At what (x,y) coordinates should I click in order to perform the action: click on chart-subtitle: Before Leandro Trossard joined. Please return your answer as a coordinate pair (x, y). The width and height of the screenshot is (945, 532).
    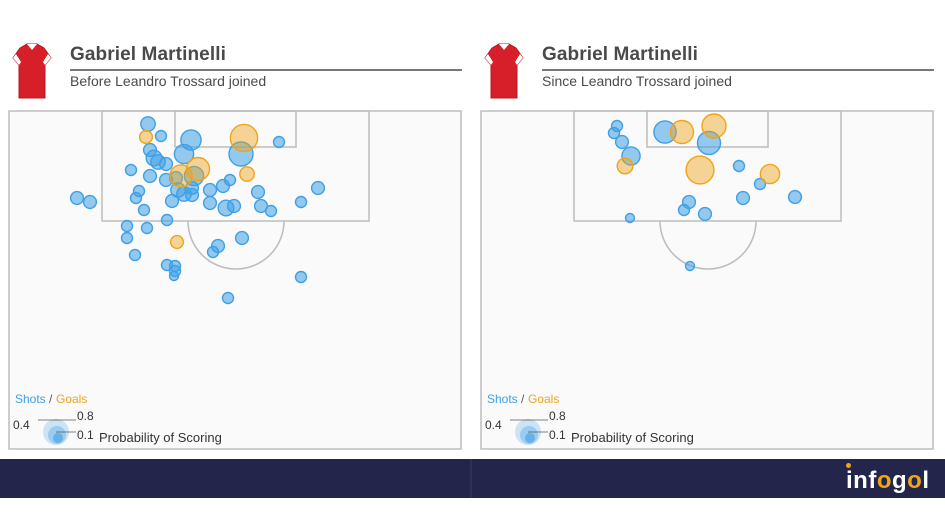
    Looking at the image, I should click on (168, 81).